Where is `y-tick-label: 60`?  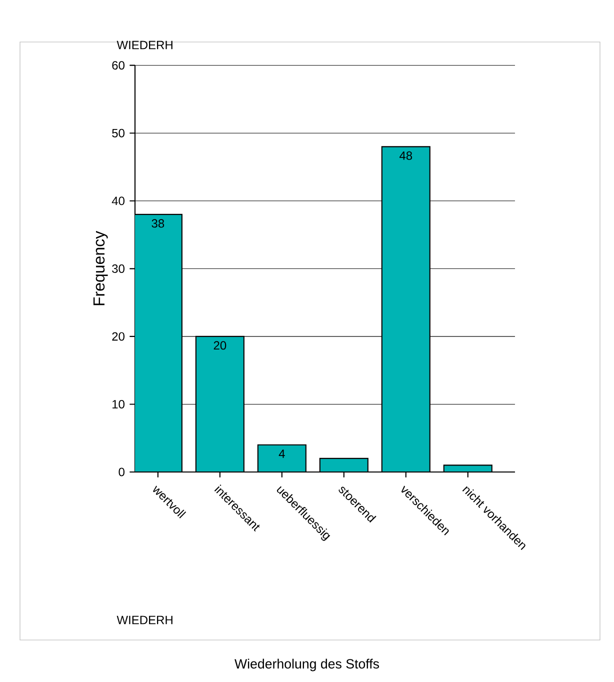 y-tick-label: 60 is located at coordinates (118, 65).